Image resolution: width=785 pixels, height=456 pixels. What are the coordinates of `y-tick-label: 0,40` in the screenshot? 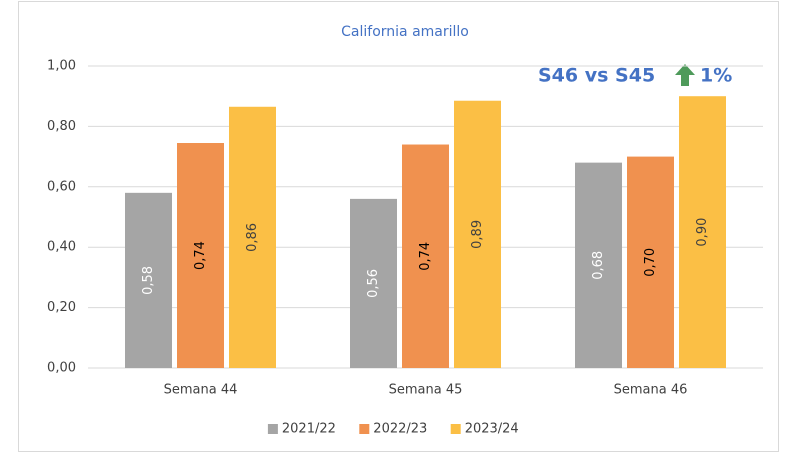 It's located at (61, 247).